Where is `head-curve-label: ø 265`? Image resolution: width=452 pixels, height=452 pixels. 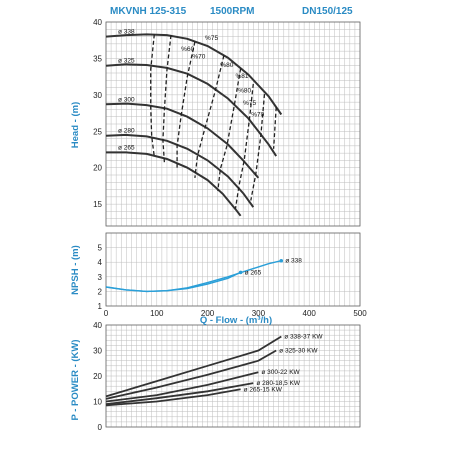
head-curve-label: ø 265 is located at coordinates (126, 147).